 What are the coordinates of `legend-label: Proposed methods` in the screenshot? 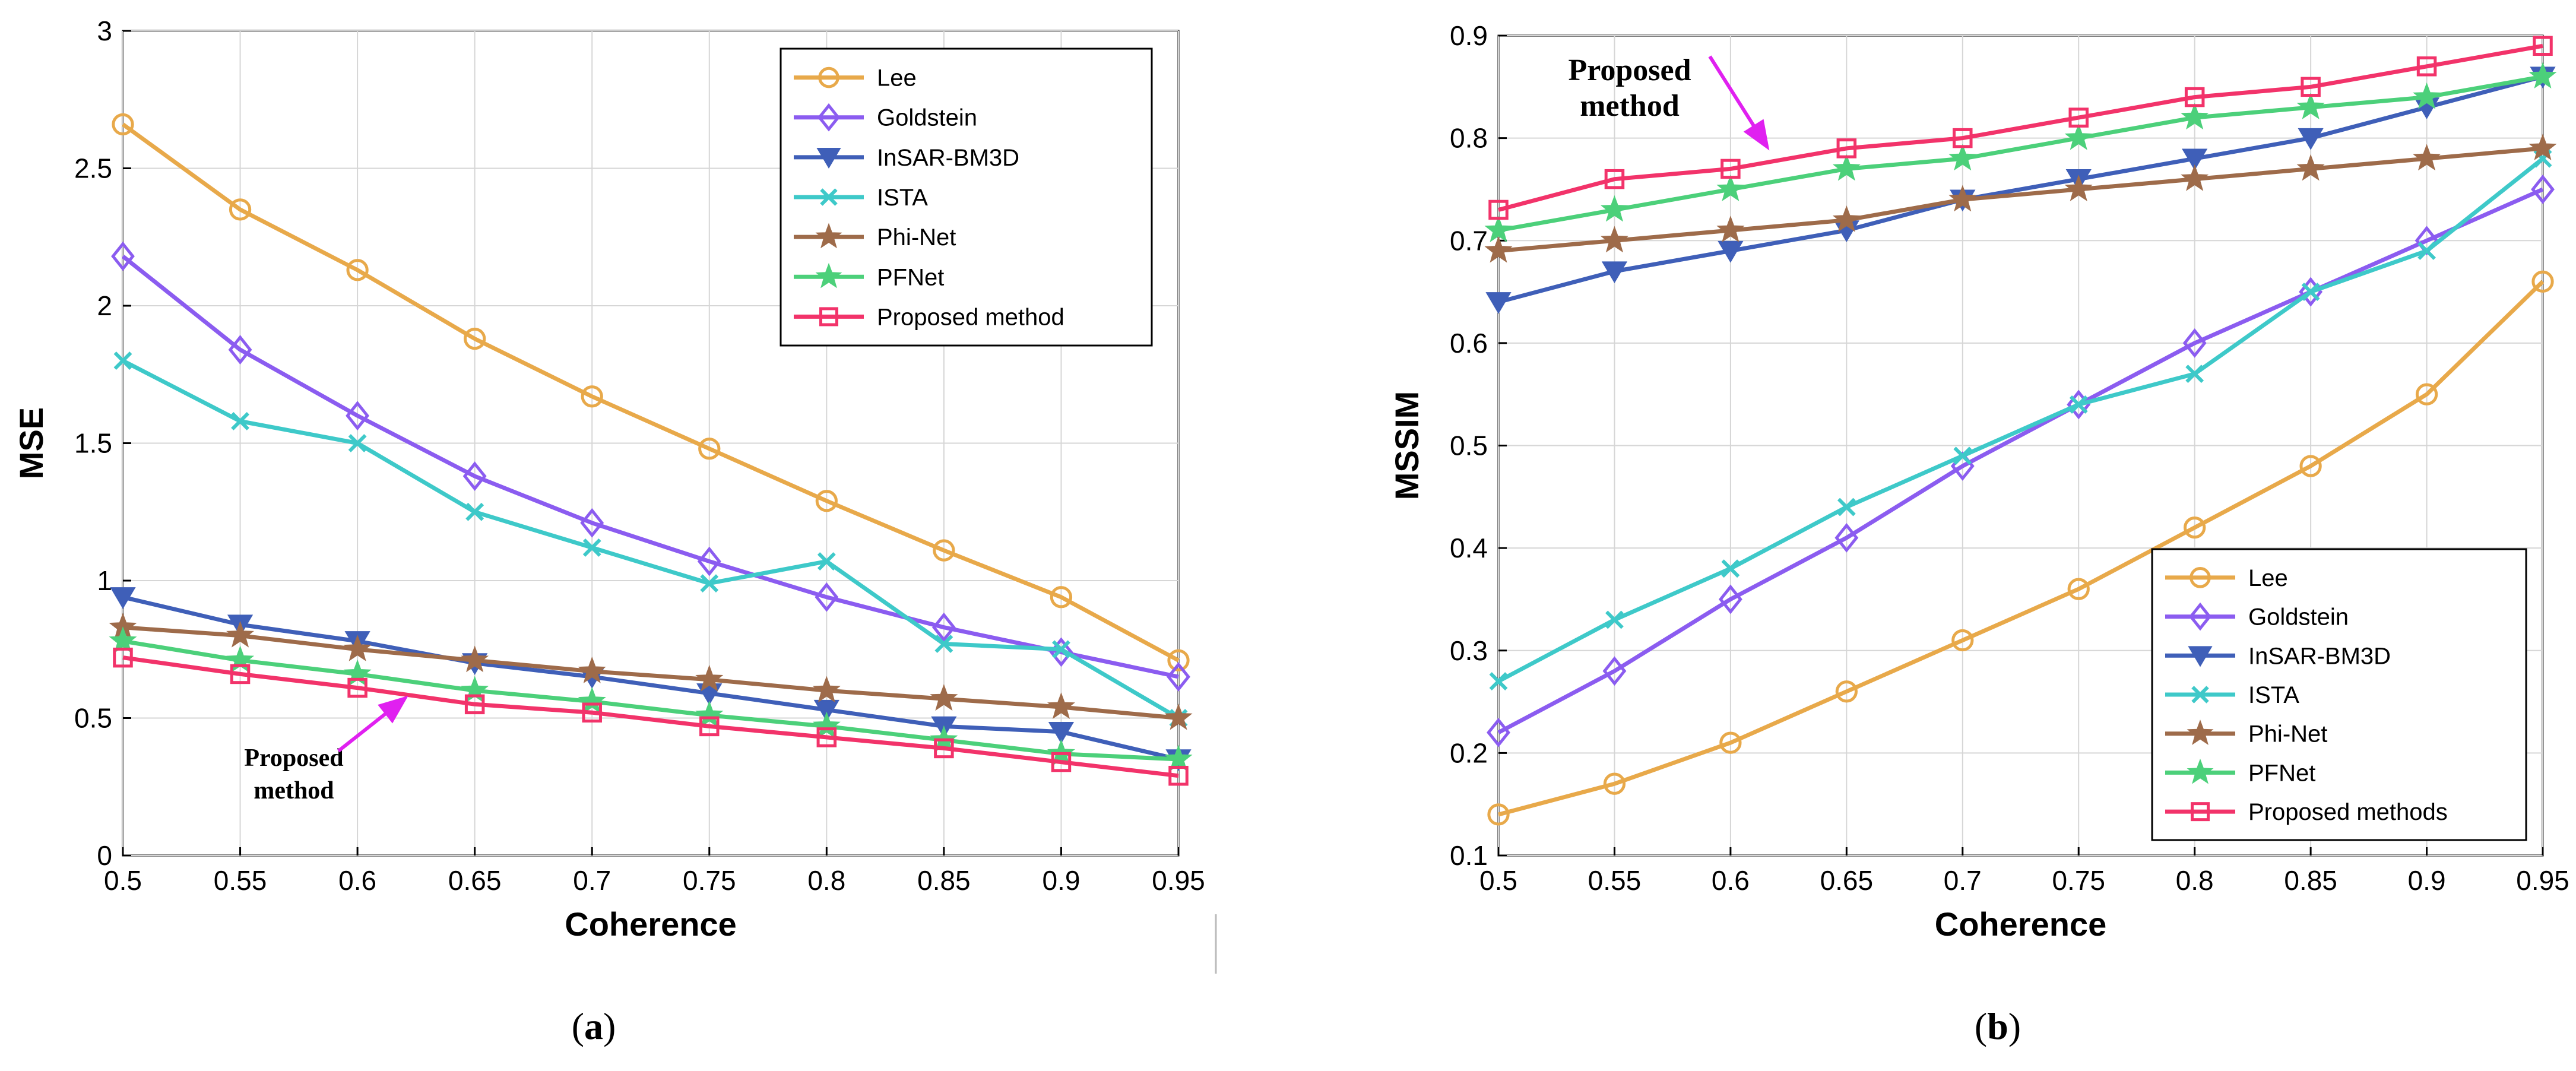 It's located at (2348, 812).